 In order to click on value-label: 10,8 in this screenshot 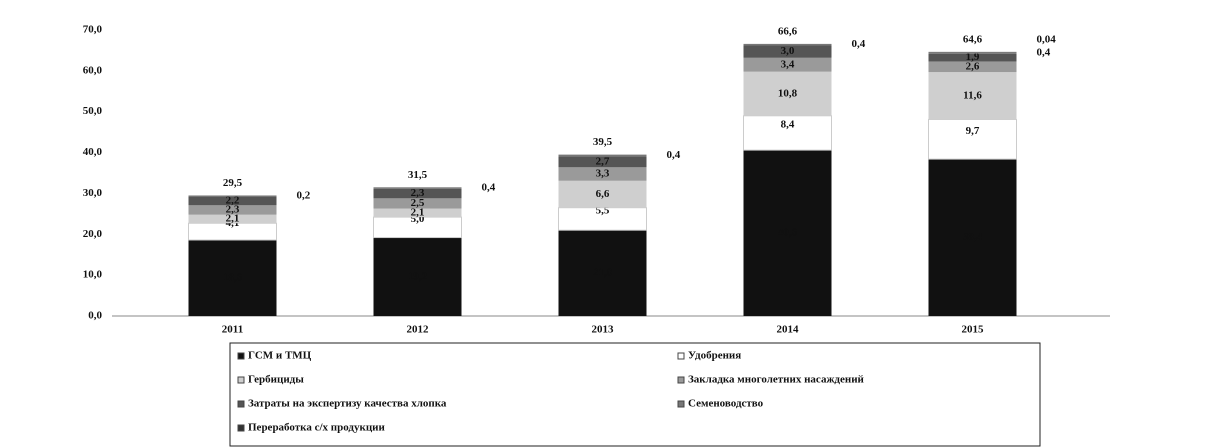, I will do `click(788, 93)`.